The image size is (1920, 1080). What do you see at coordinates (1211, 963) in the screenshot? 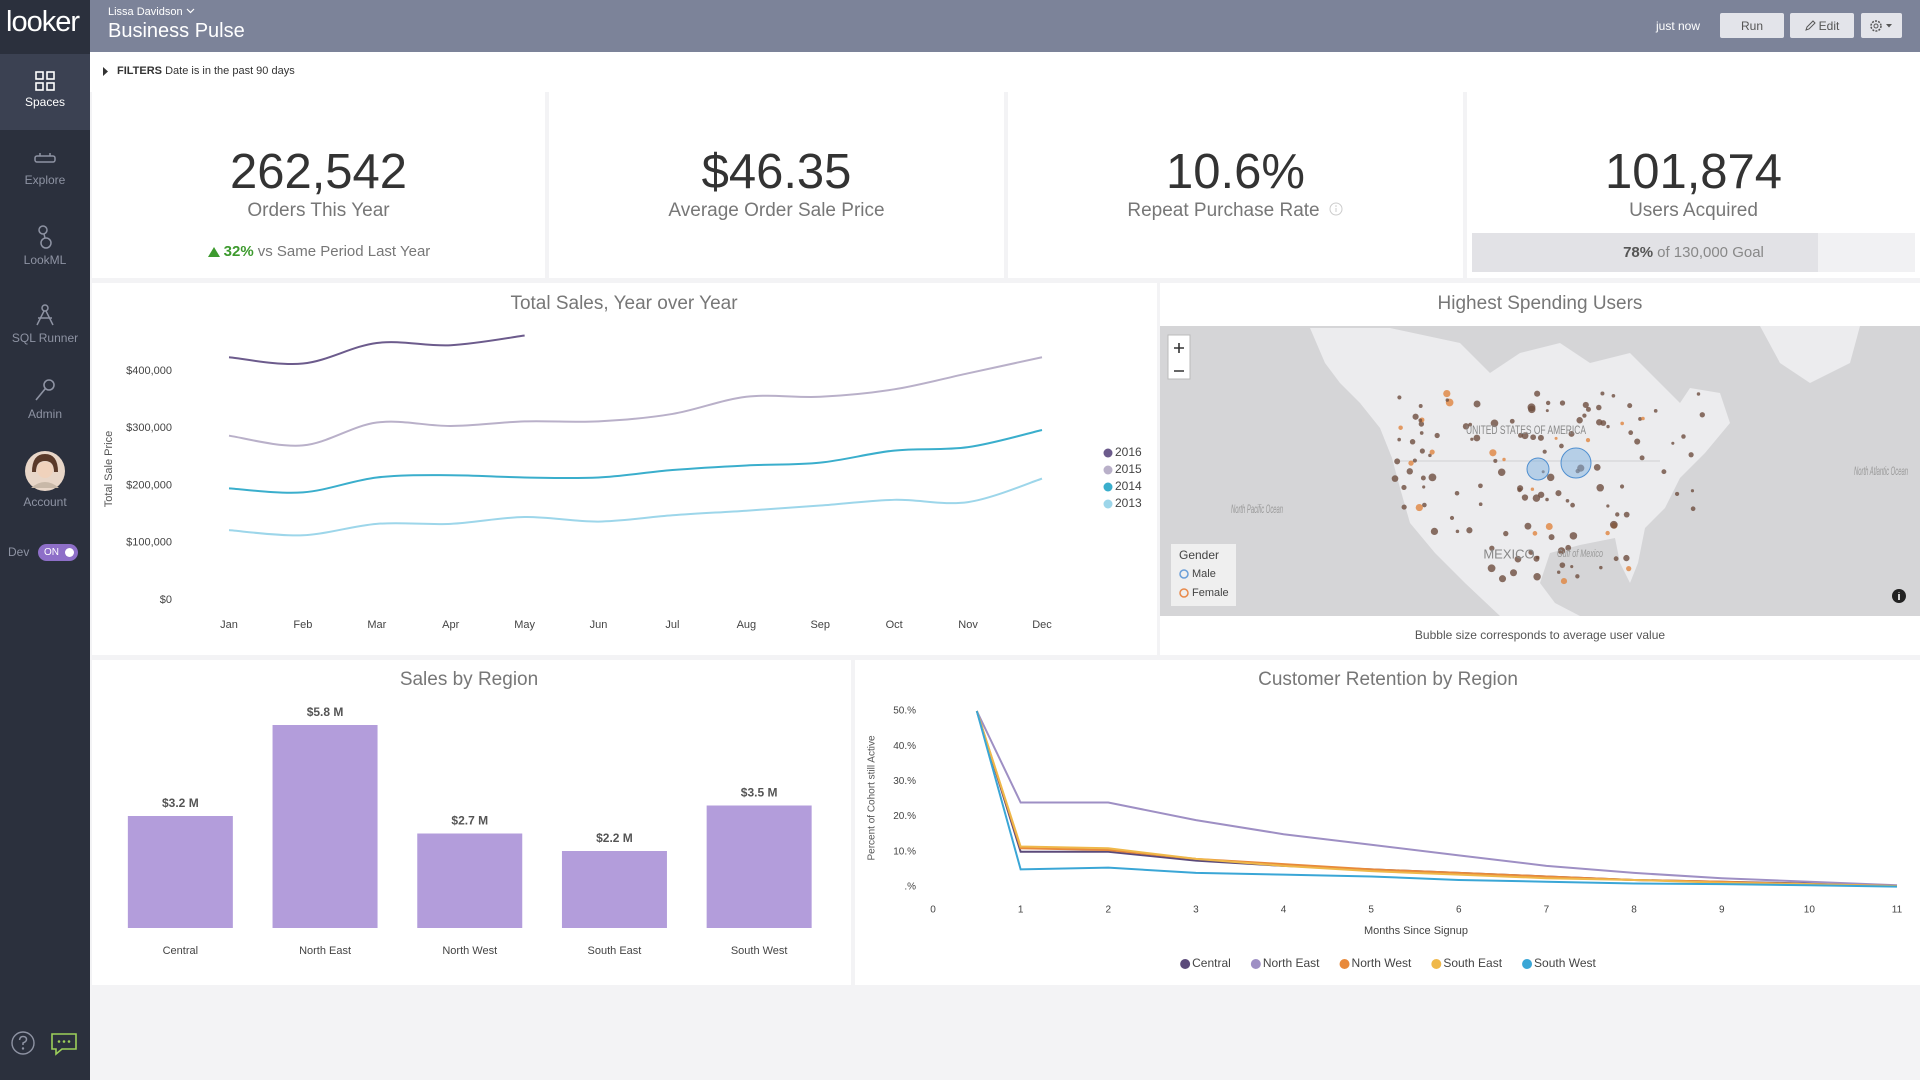
I see `legend-label: Central` at bounding box center [1211, 963].